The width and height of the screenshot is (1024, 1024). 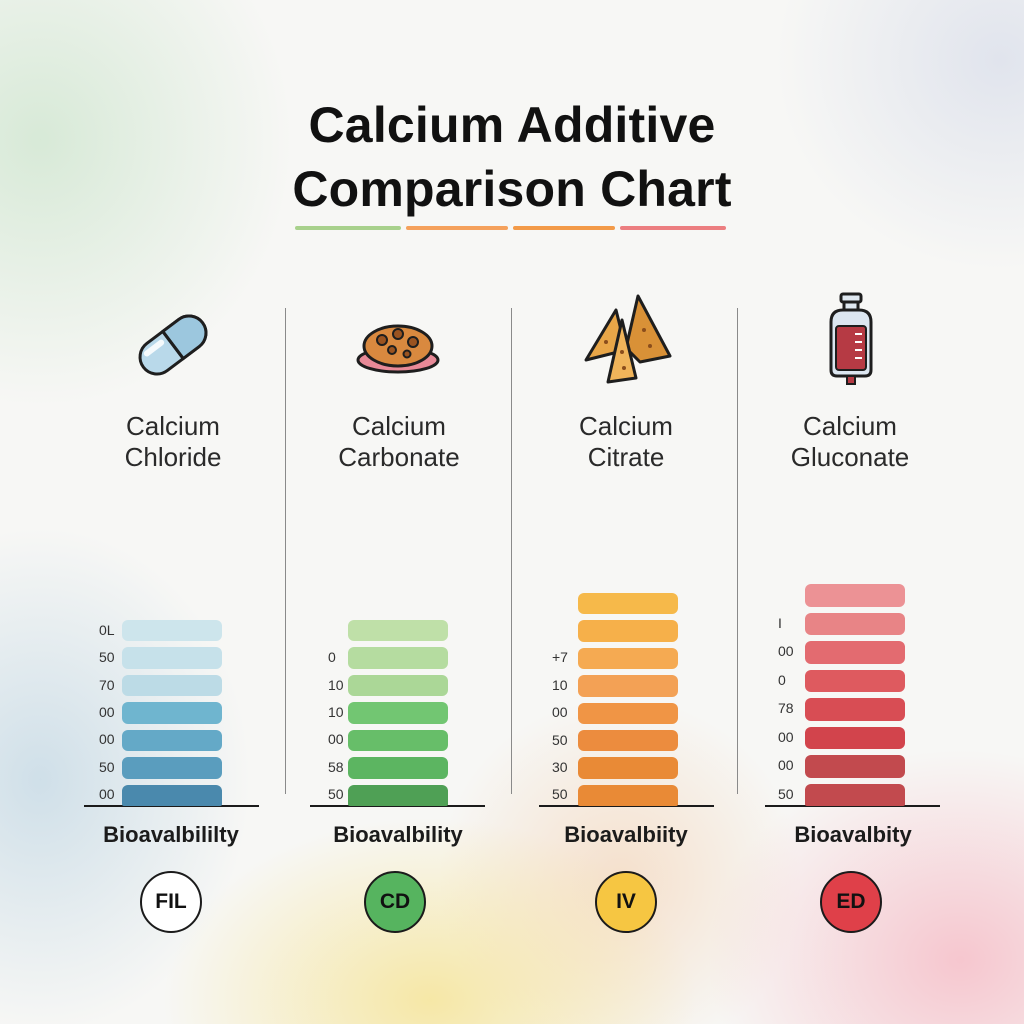 What do you see at coordinates (398, 834) in the screenshot?
I see `bioavailability-label: Bioavalbility` at bounding box center [398, 834].